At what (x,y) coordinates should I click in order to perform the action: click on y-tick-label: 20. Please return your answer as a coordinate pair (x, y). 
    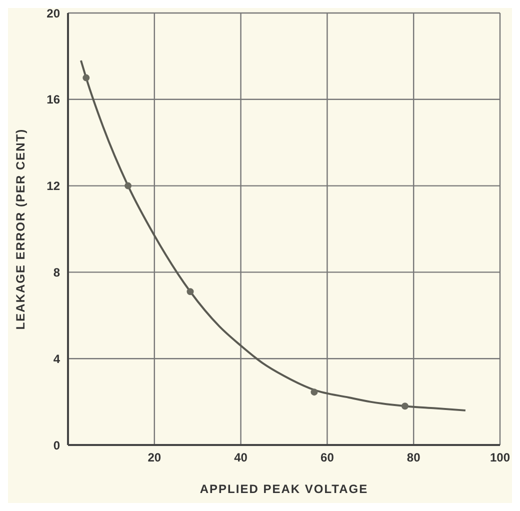
    Looking at the image, I should click on (53, 13).